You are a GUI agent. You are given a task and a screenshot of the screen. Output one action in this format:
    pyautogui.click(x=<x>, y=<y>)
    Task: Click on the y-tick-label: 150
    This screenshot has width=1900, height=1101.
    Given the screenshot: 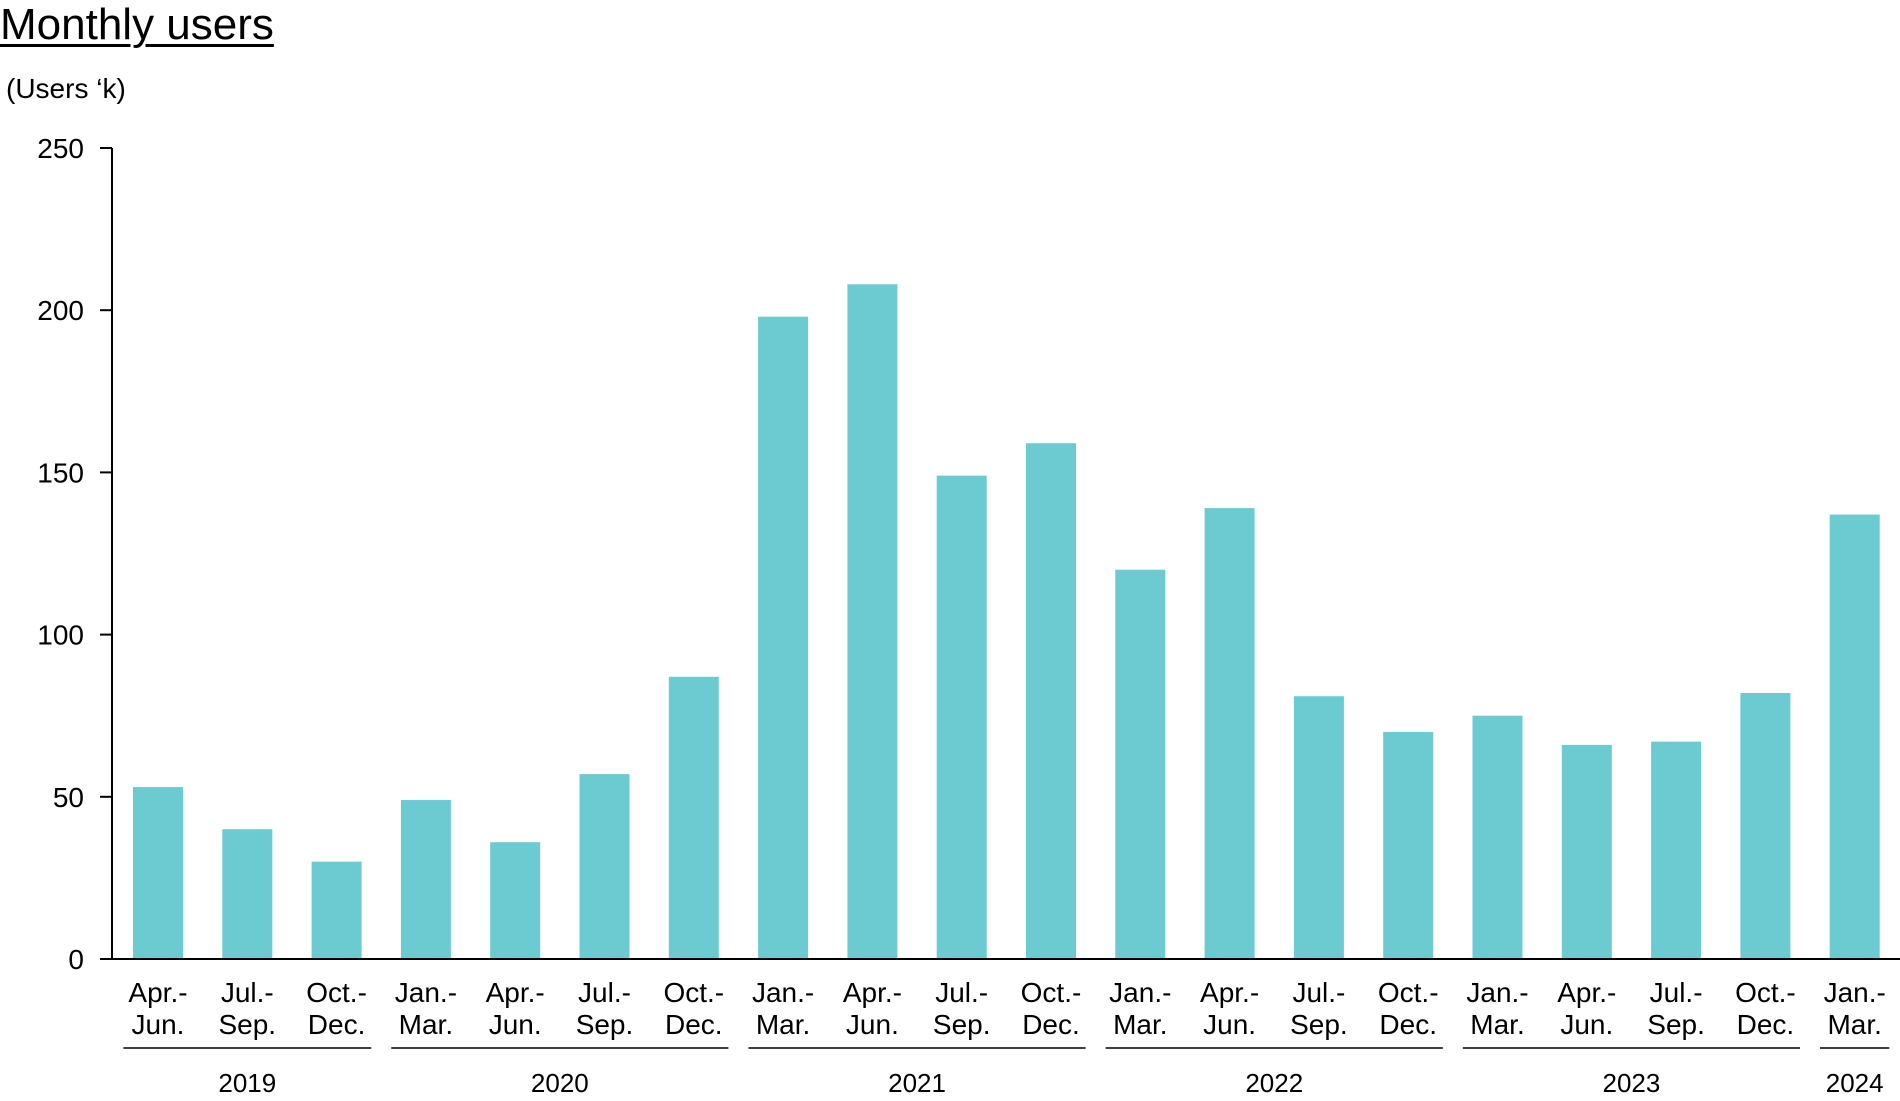 What is the action you would take?
    pyautogui.click(x=60, y=472)
    